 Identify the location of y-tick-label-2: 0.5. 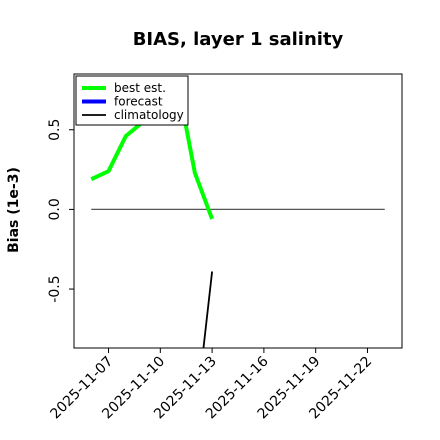
(55, 130).